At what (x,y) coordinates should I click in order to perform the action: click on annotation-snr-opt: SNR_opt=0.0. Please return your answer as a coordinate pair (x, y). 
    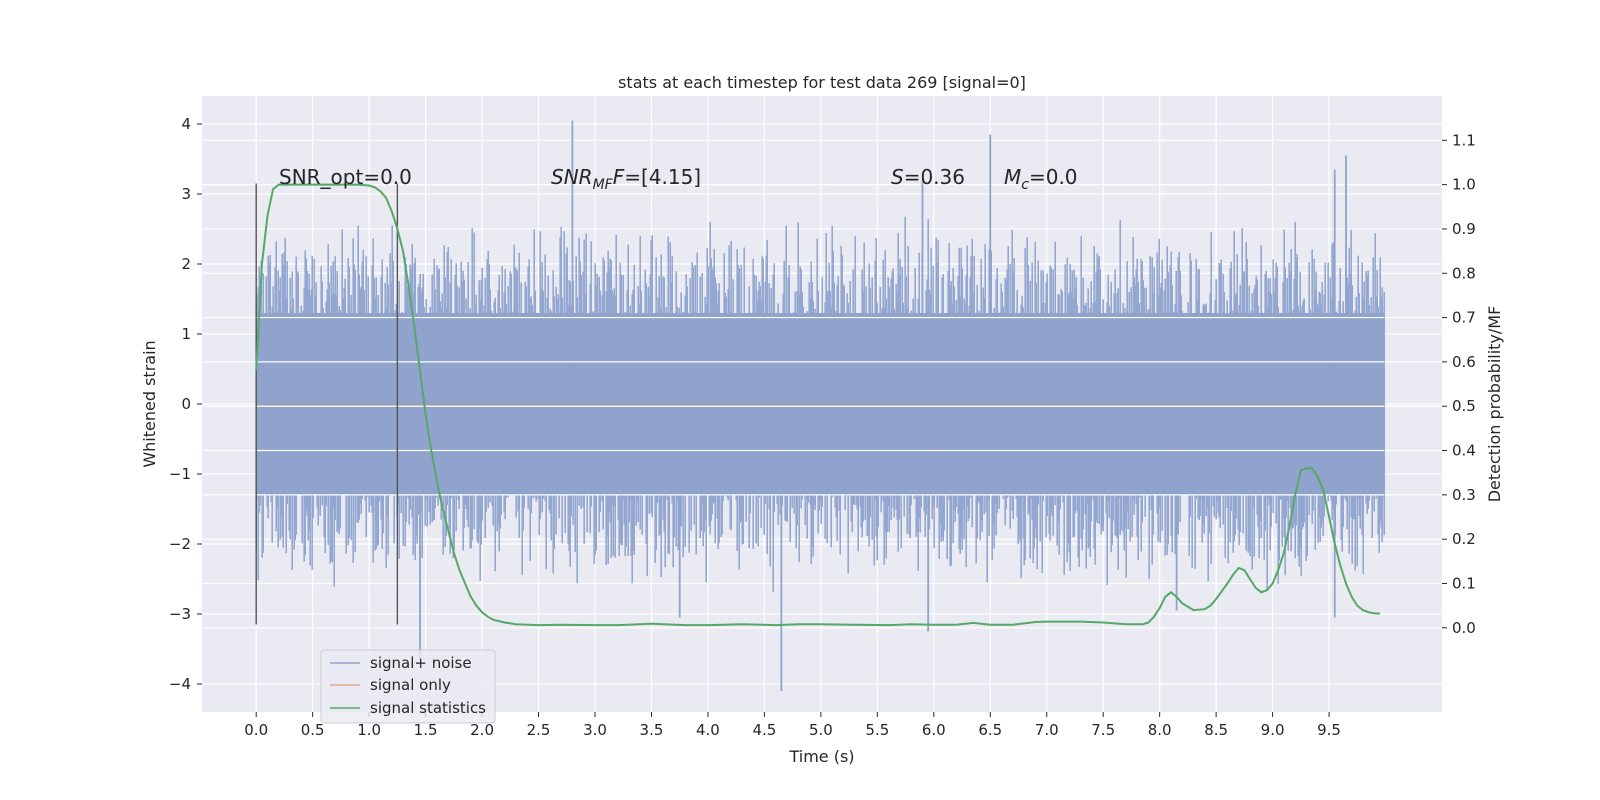
    Looking at the image, I should click on (345, 177).